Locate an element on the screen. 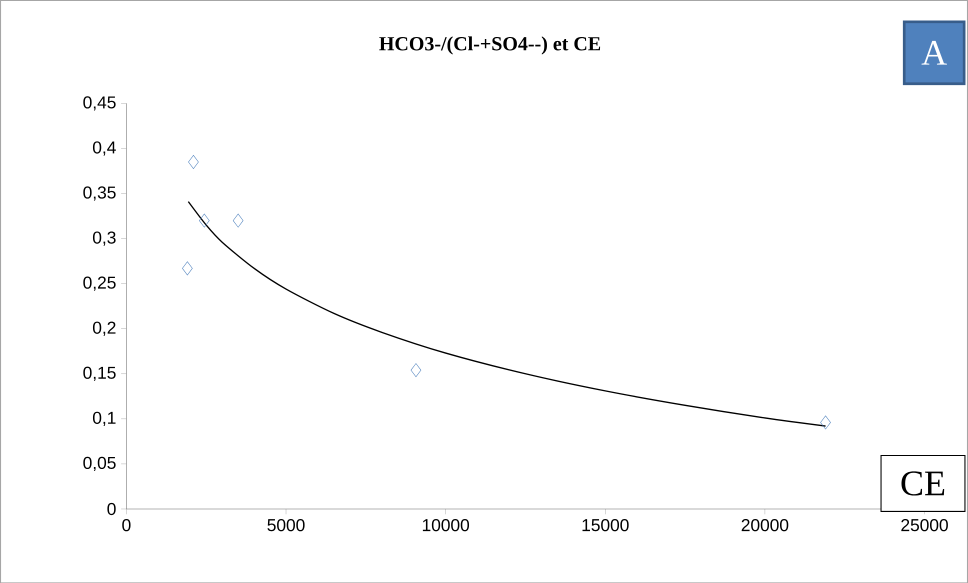 This screenshot has width=968, height=583. x-tick-label: 20000 is located at coordinates (765, 525).